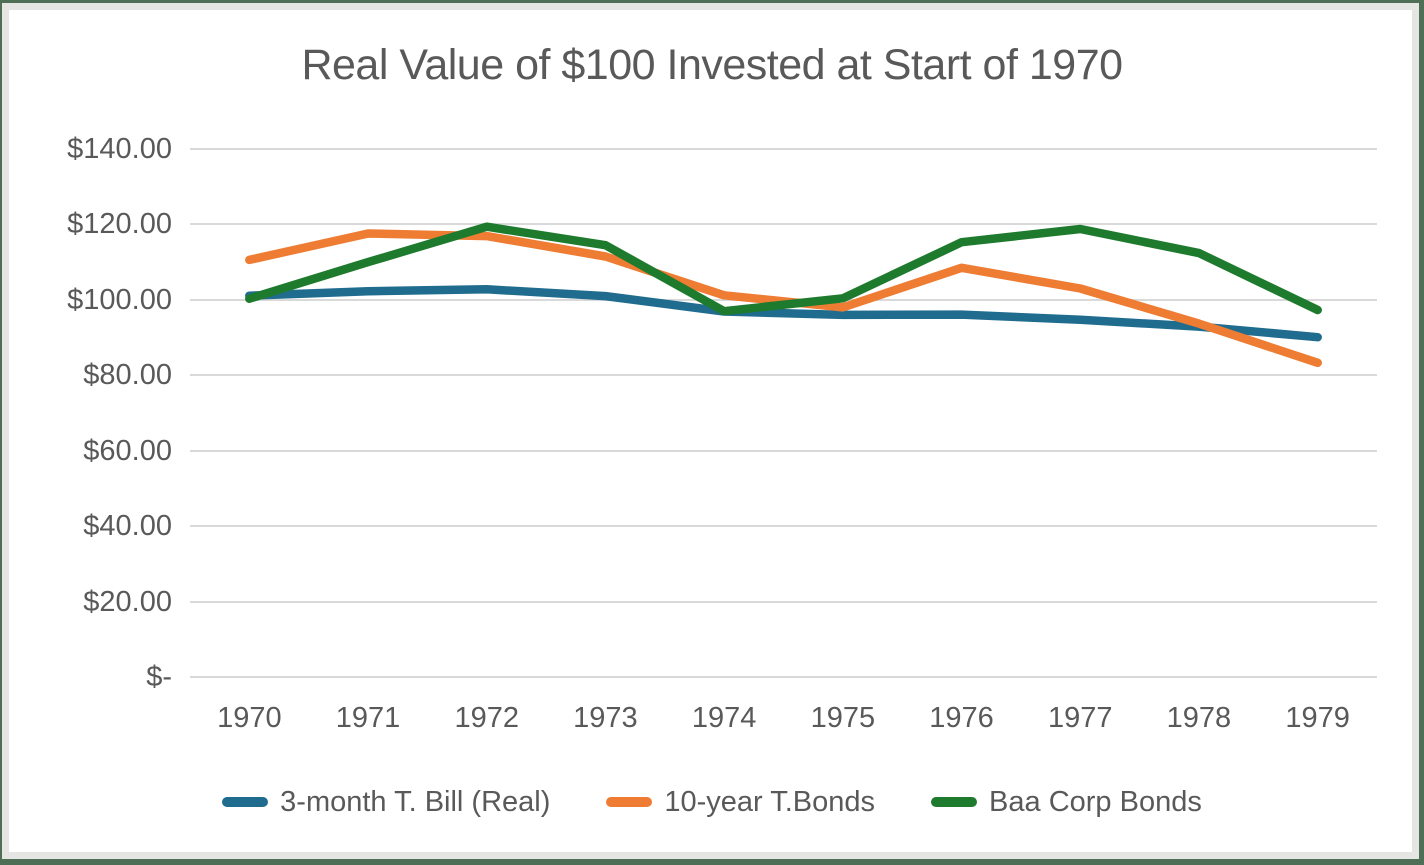  What do you see at coordinates (119, 299) in the screenshot?
I see `y-axis-tick-label: $100.00` at bounding box center [119, 299].